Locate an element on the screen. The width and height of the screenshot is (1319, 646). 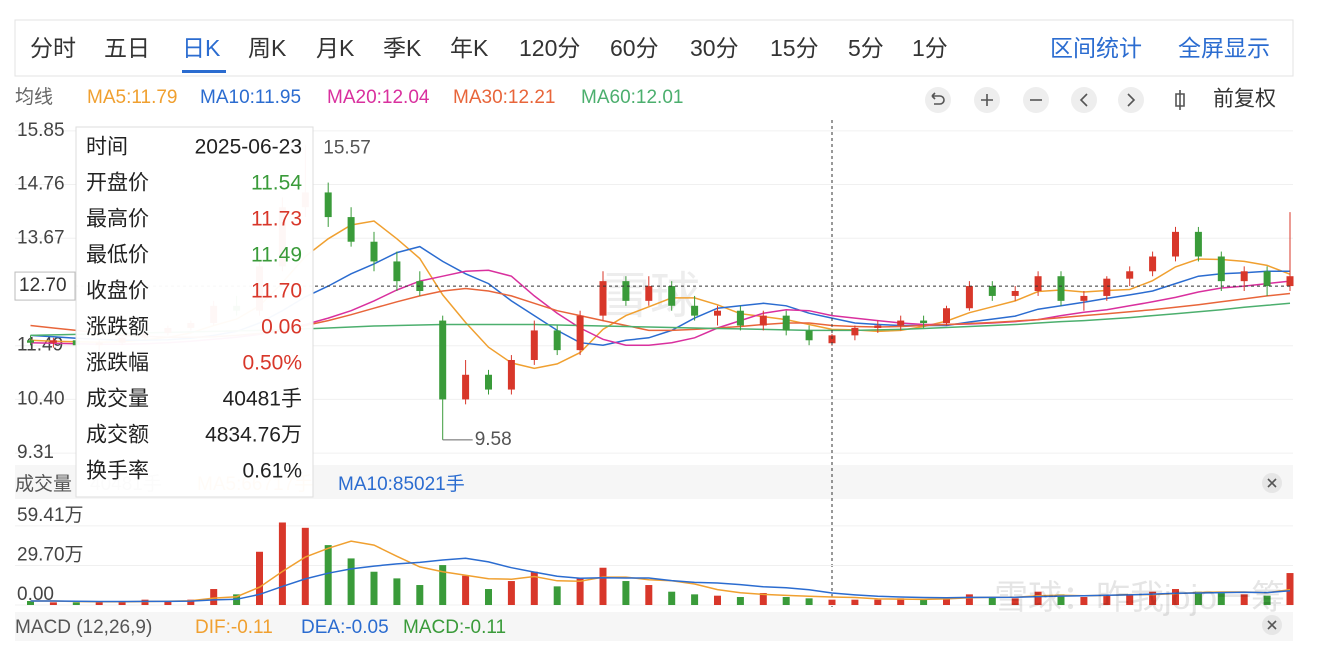
min-annotation: 9.58 is located at coordinates (493, 439).